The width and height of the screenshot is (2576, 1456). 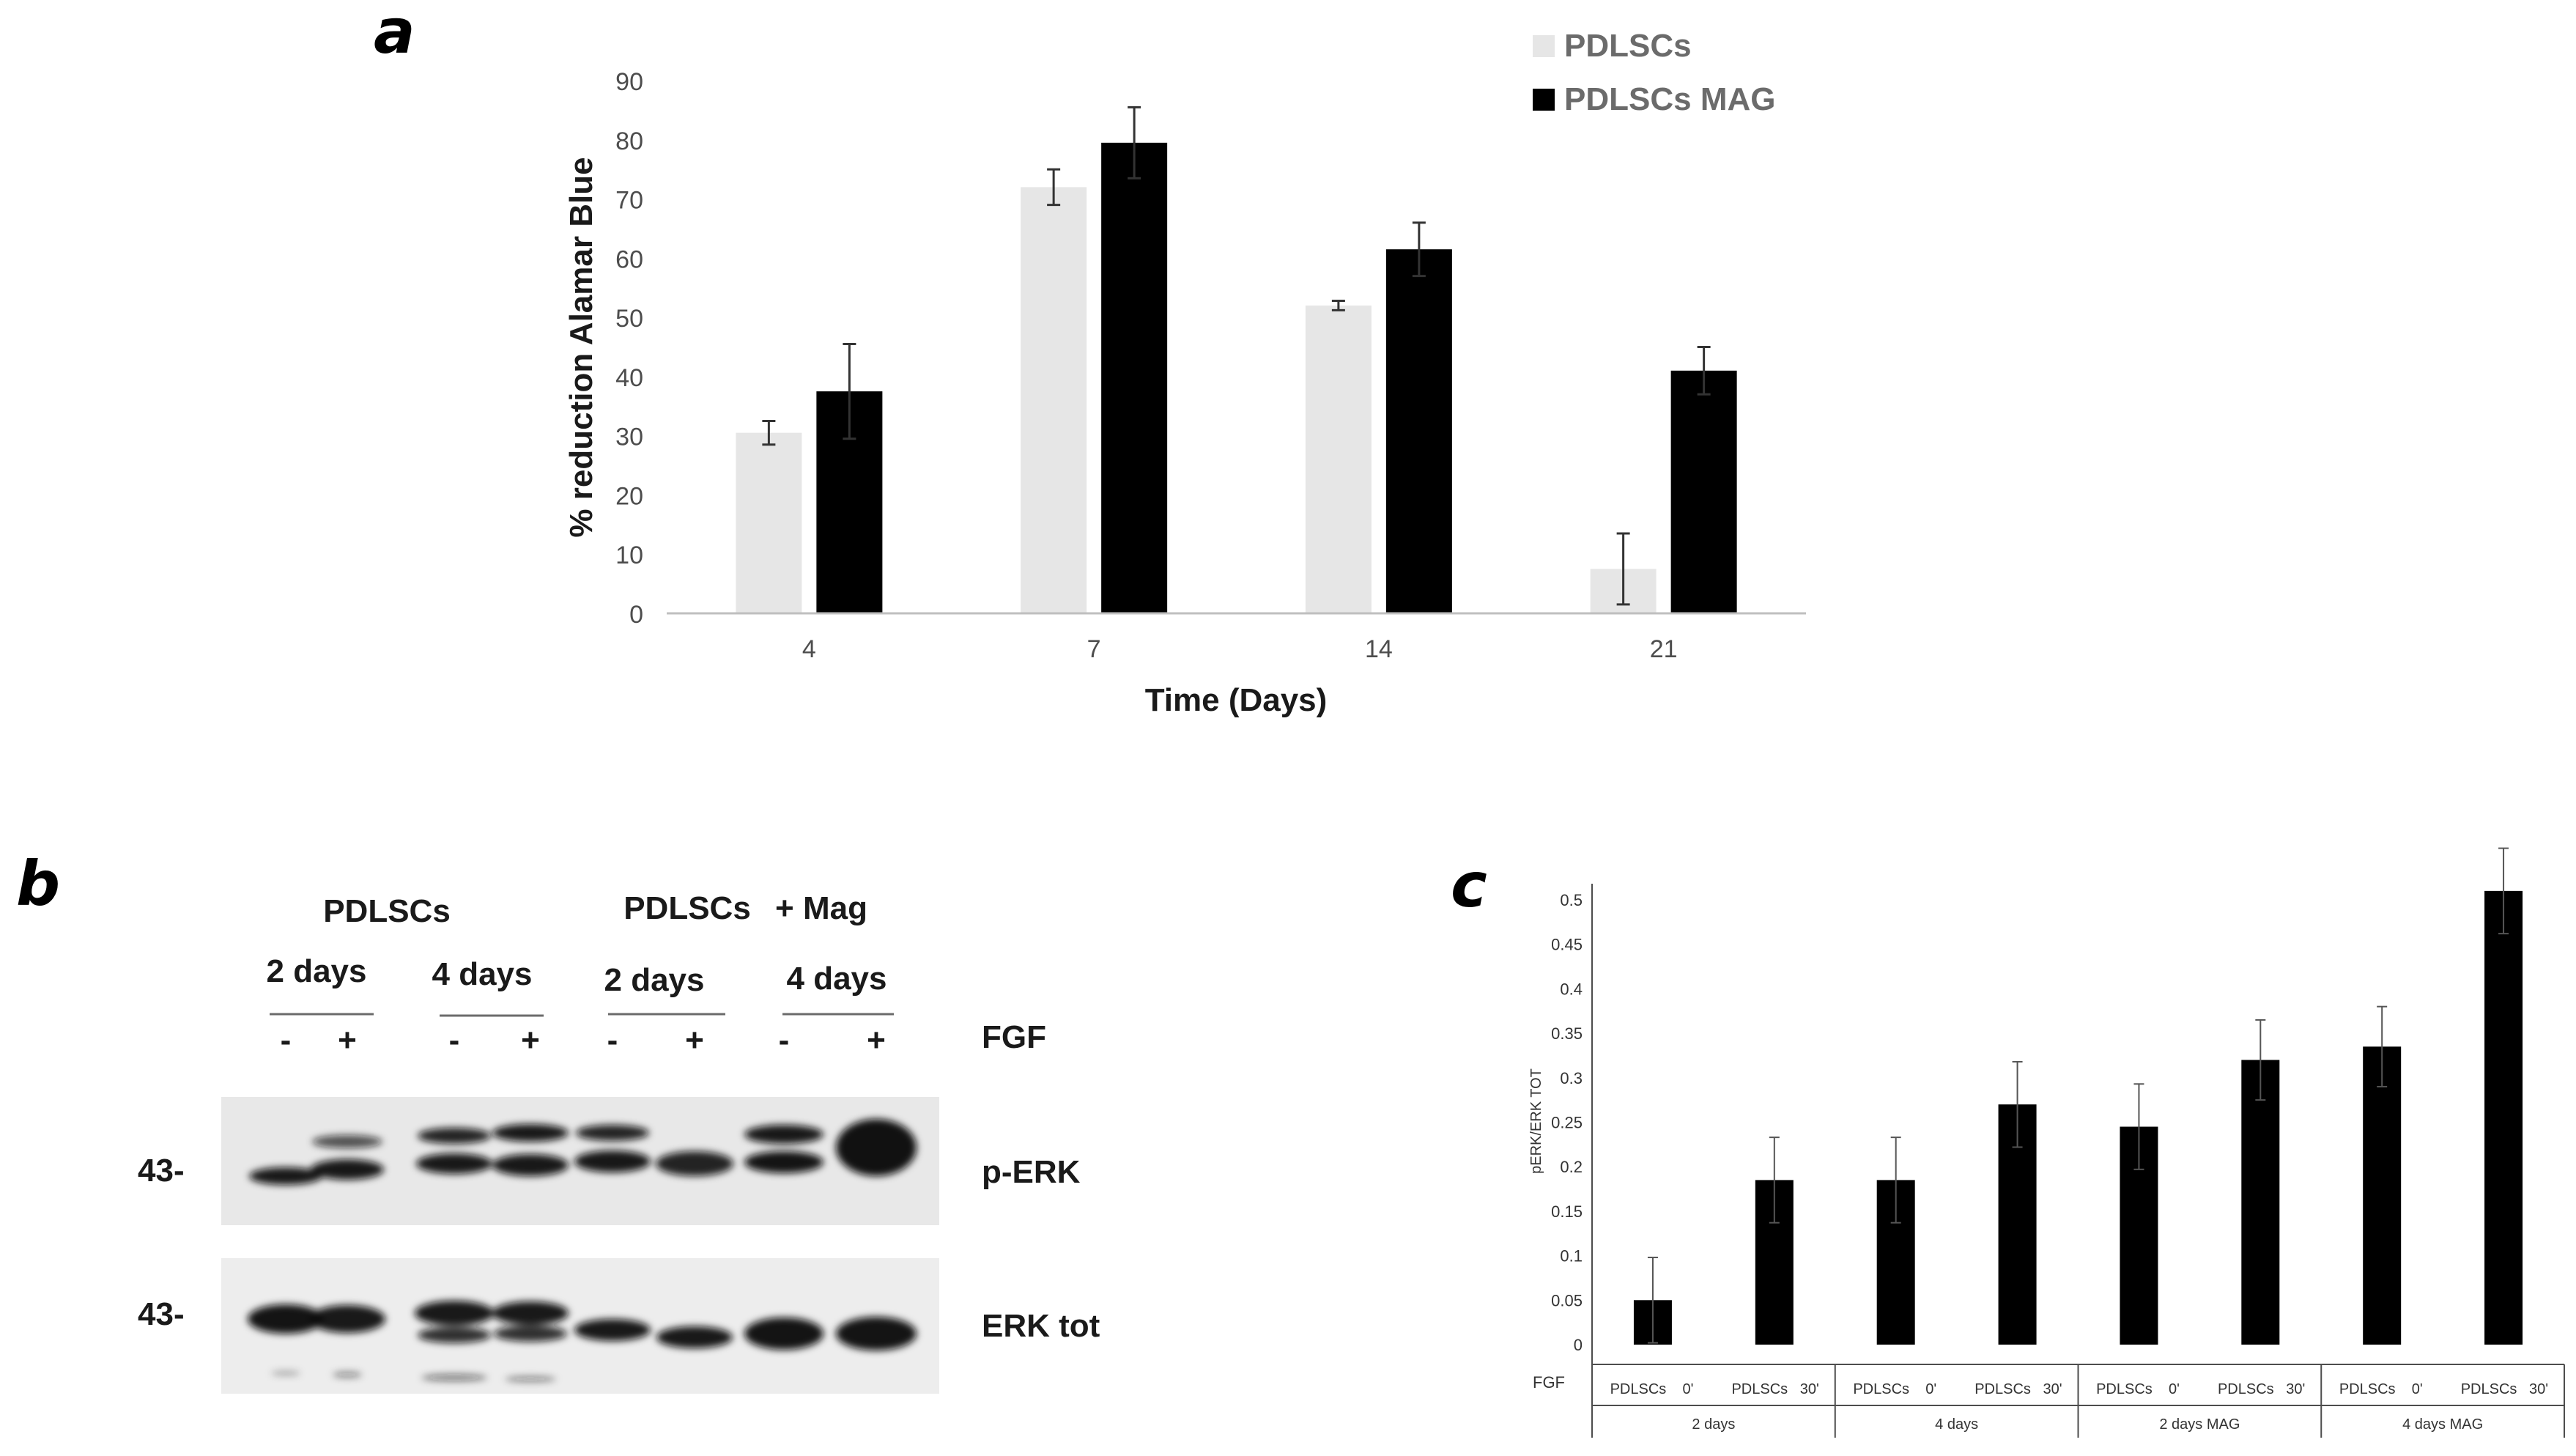 What do you see at coordinates (687, 908) in the screenshot?
I see `blot-header-pdlscs-mag: PDLSCs` at bounding box center [687, 908].